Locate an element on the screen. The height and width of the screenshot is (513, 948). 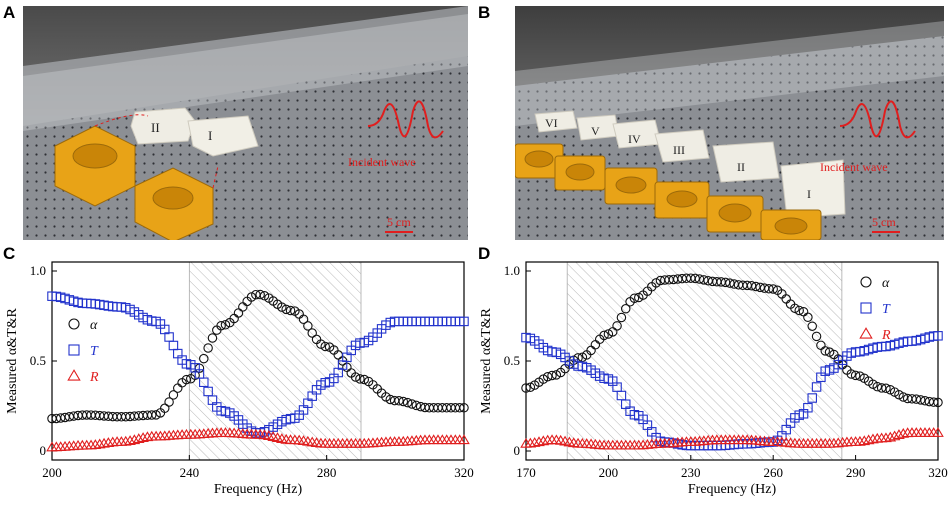
x-tick-label: 280 is located at coordinates (327, 472).